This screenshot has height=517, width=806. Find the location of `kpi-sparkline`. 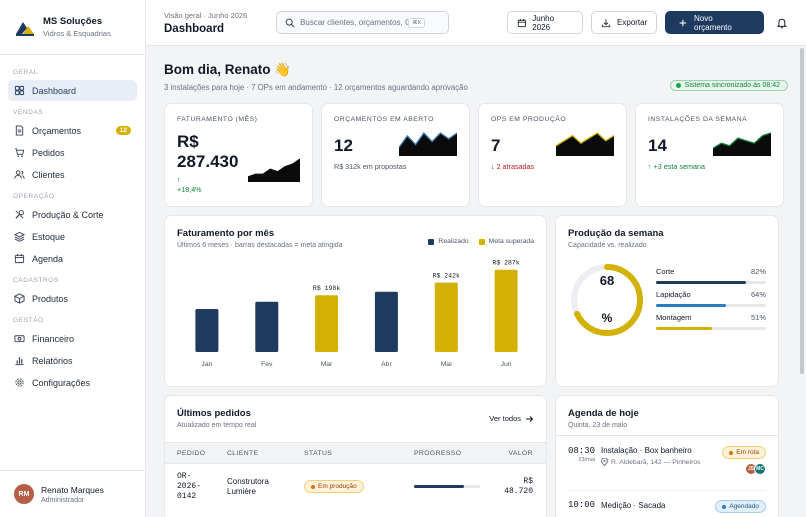

kpi-sparkline is located at coordinates (274, 170).